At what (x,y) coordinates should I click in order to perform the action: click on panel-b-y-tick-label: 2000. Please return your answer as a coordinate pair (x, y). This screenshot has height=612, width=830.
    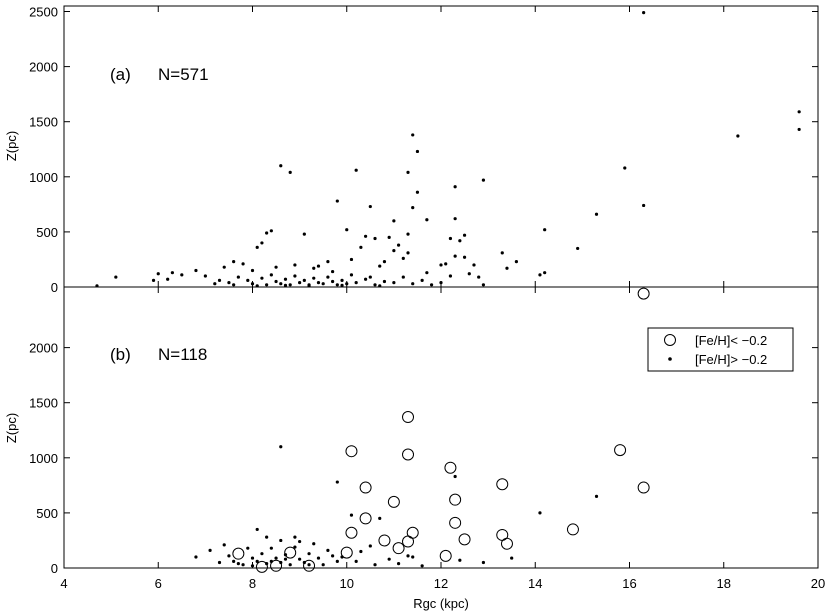
    Looking at the image, I should click on (43, 348).